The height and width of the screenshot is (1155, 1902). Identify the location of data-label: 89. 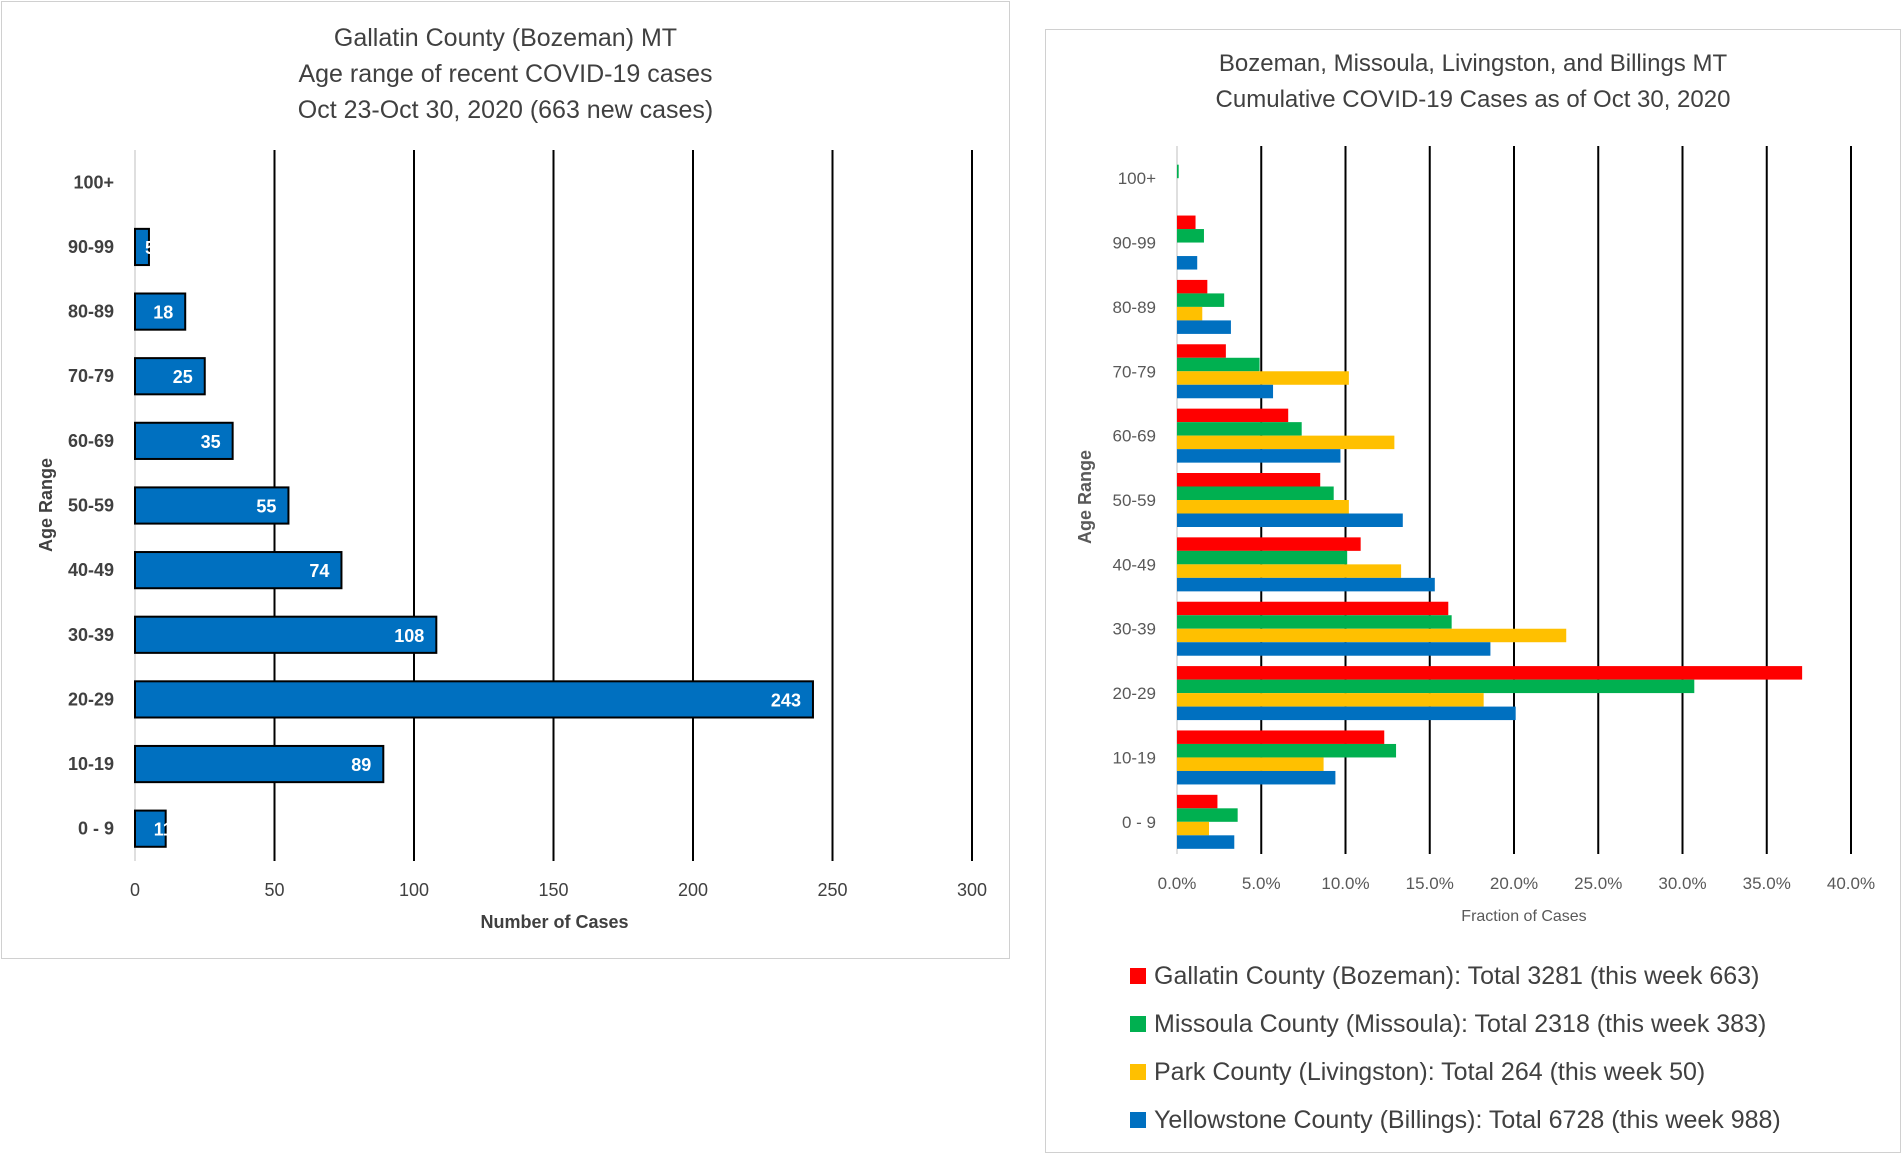
(361, 765).